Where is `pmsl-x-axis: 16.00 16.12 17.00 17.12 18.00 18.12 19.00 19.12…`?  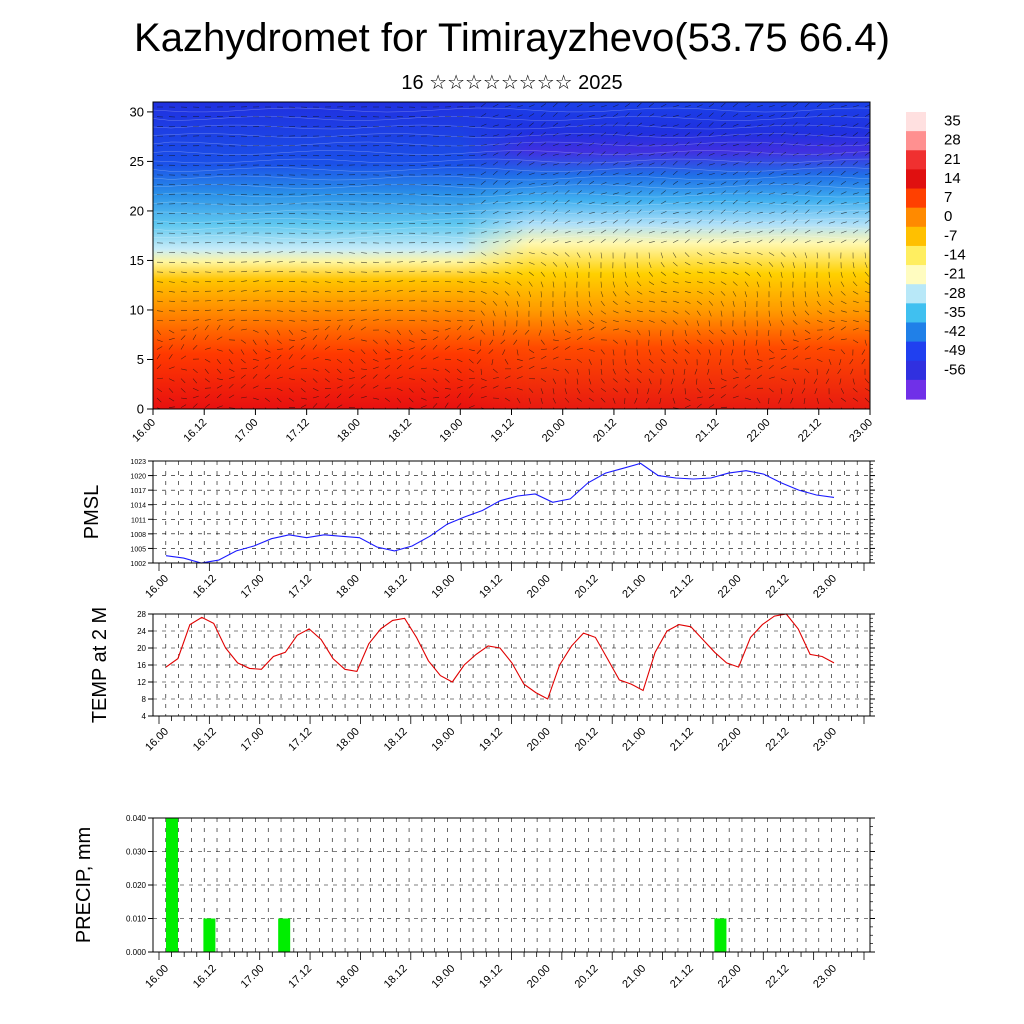 pmsl-x-axis: 16.00 16.12 17.00 17.12 18.00 18.12 19.00 19.12… is located at coordinates (504, 582).